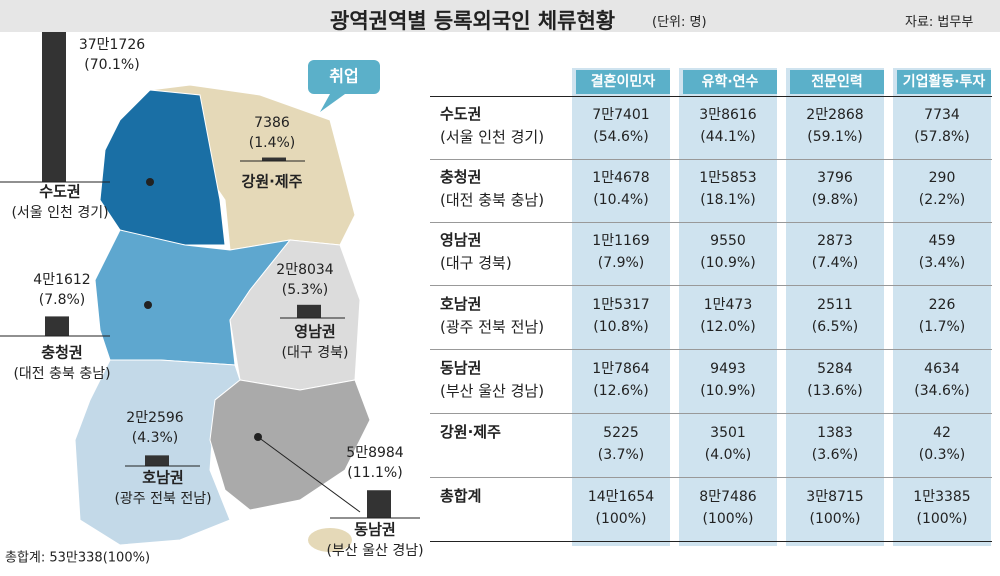  I want to click on column-header: 결혼이민자, so click(623, 82).